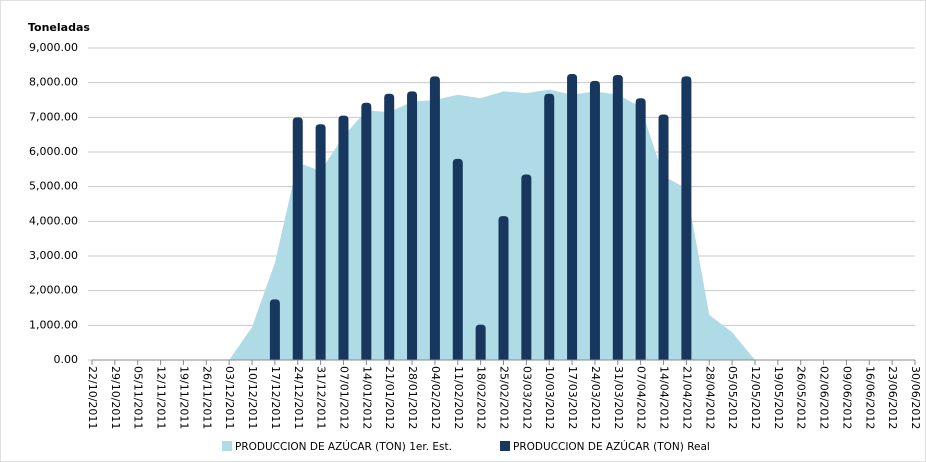 The width and height of the screenshot is (926, 462). What do you see at coordinates (892, 397) in the screenshot?
I see `x-tick-label: 23/06/2012` at bounding box center [892, 397].